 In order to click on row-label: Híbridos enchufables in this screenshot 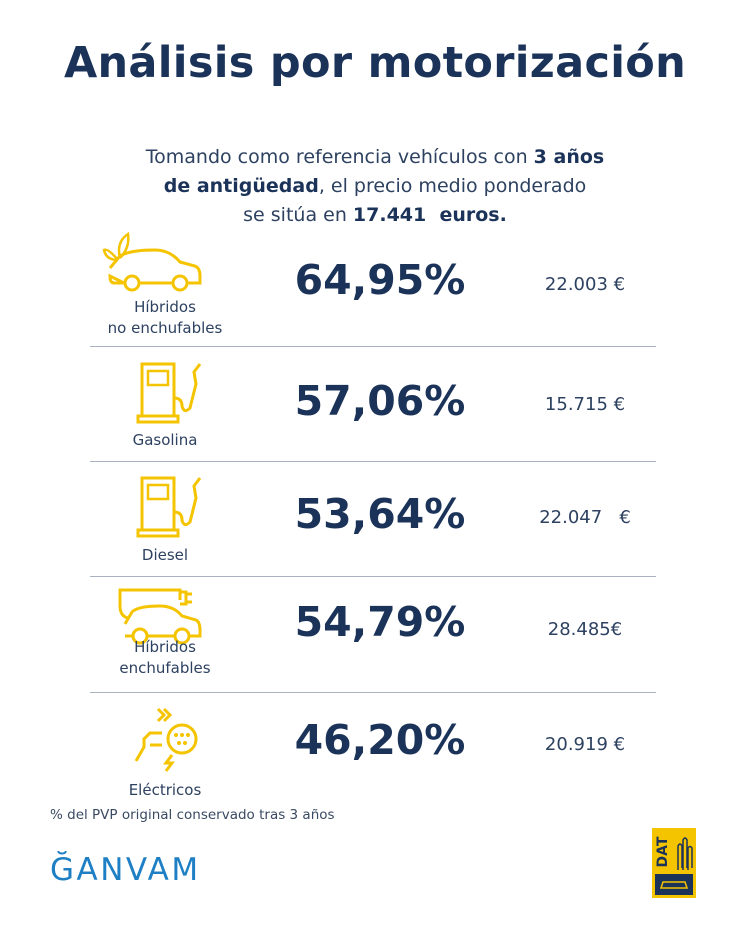, I will do `click(165, 658)`.